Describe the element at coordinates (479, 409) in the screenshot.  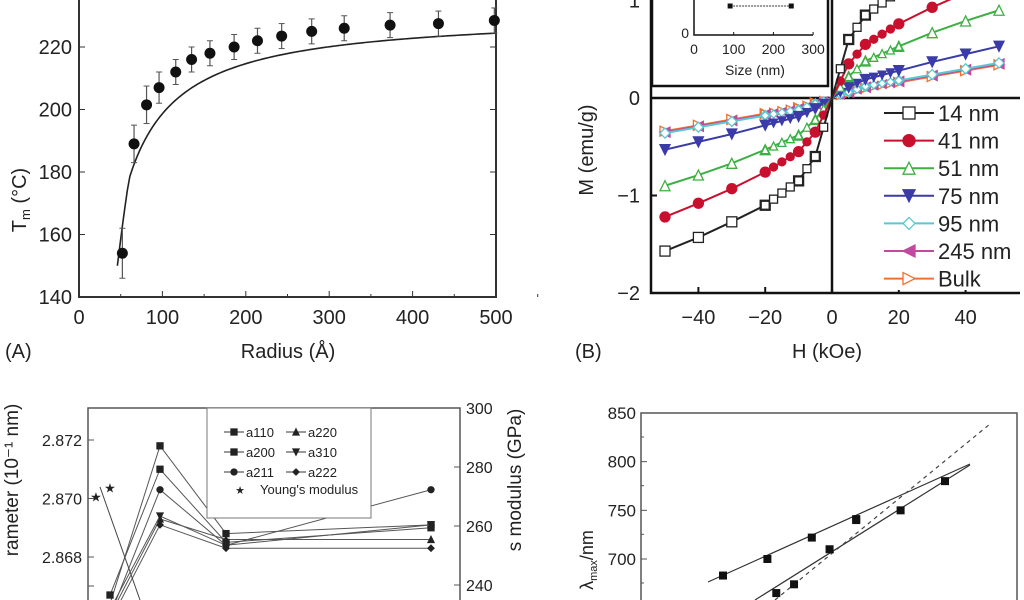
I see `y-tick-label-right: 300` at that location.